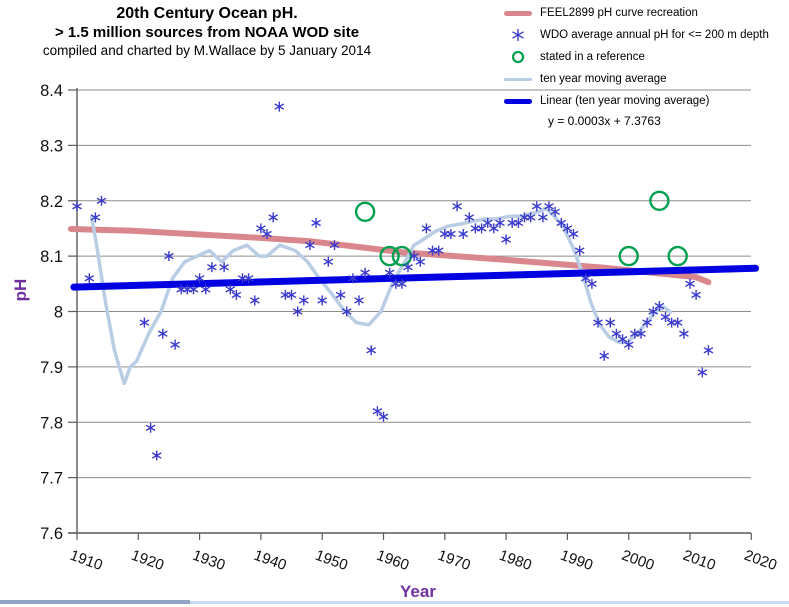  Describe the element at coordinates (51, 146) in the screenshot. I see `y-tick-label: 8.3` at that location.